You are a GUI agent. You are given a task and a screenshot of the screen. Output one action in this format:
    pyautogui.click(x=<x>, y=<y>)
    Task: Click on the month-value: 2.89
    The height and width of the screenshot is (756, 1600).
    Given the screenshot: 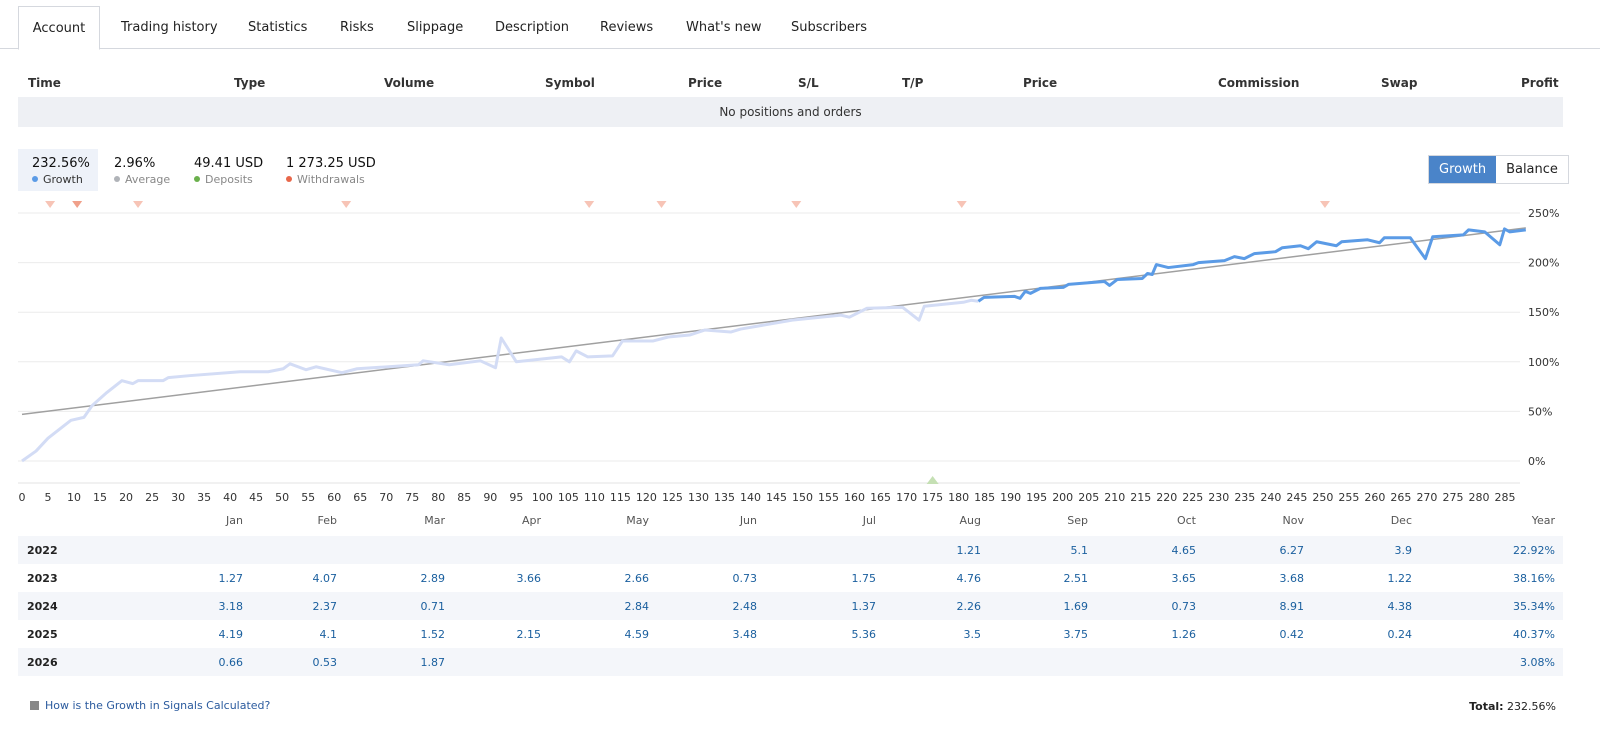 What is the action you would take?
    pyautogui.click(x=433, y=578)
    